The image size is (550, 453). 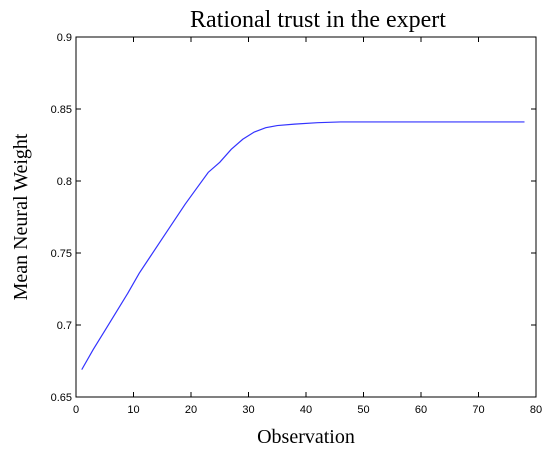 What do you see at coordinates (421, 410) in the screenshot?
I see `x-tick-label: 60` at bounding box center [421, 410].